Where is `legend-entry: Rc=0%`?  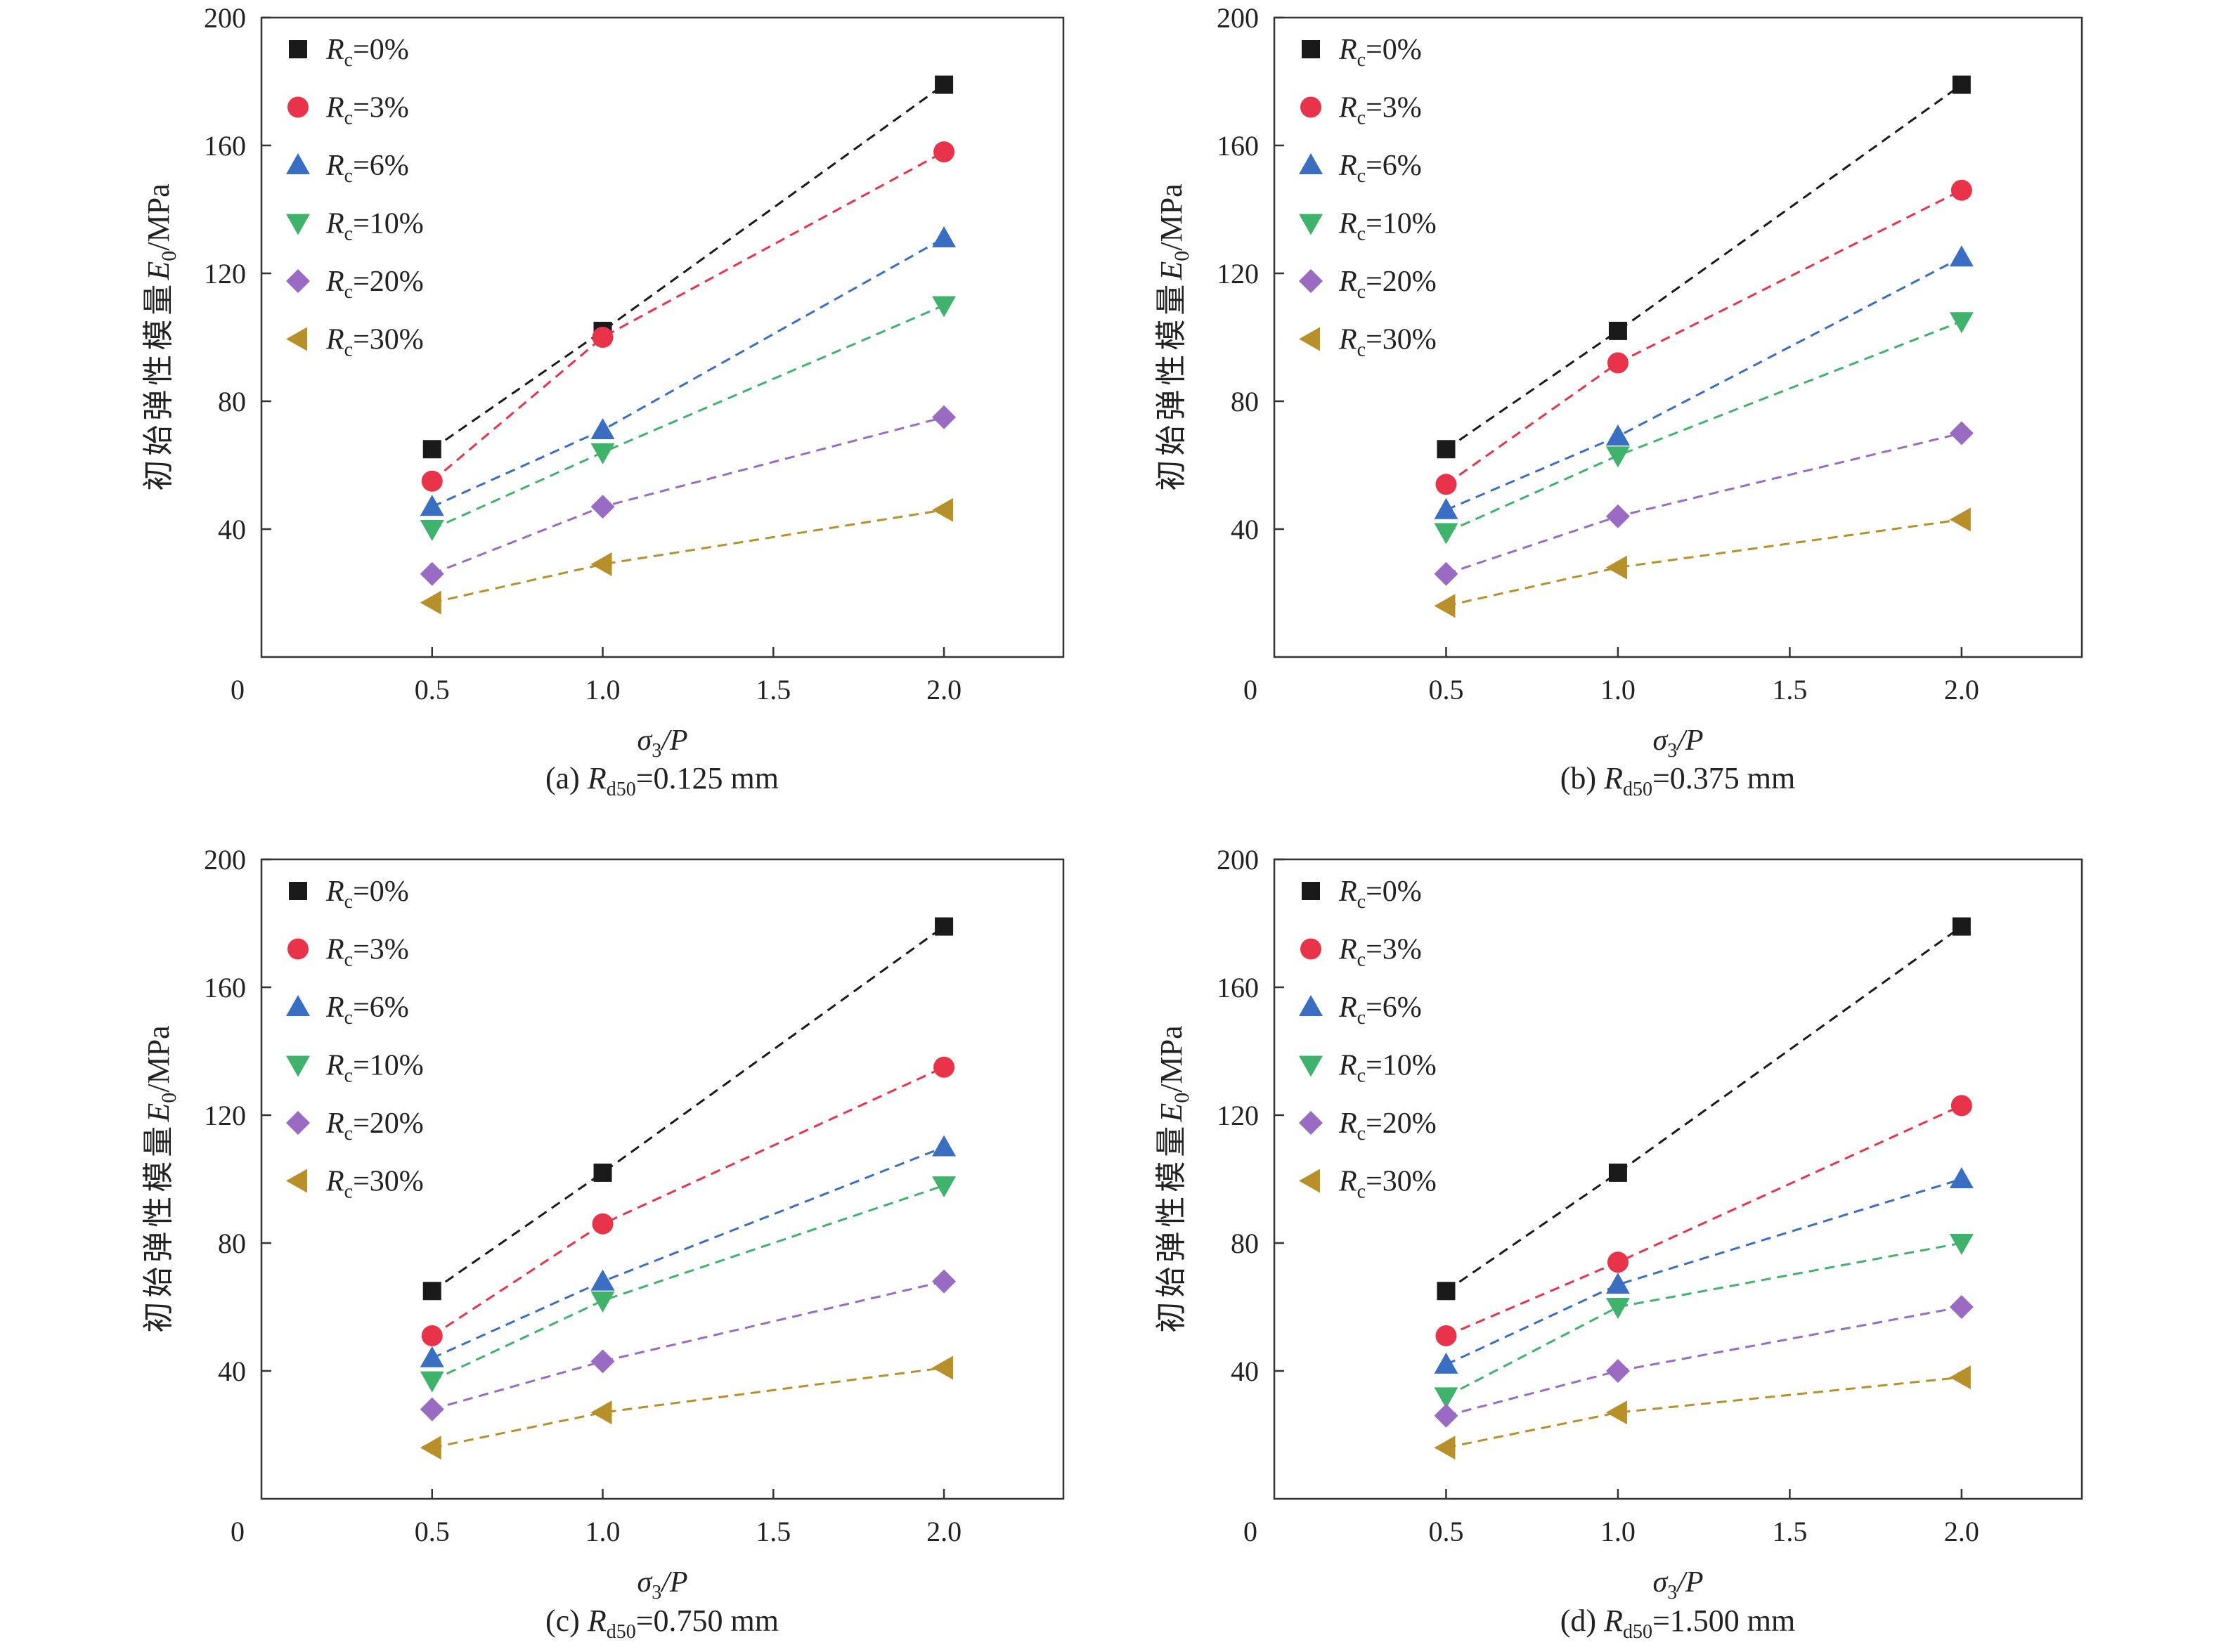
legend-entry: Rc=0% is located at coordinates (349, 894).